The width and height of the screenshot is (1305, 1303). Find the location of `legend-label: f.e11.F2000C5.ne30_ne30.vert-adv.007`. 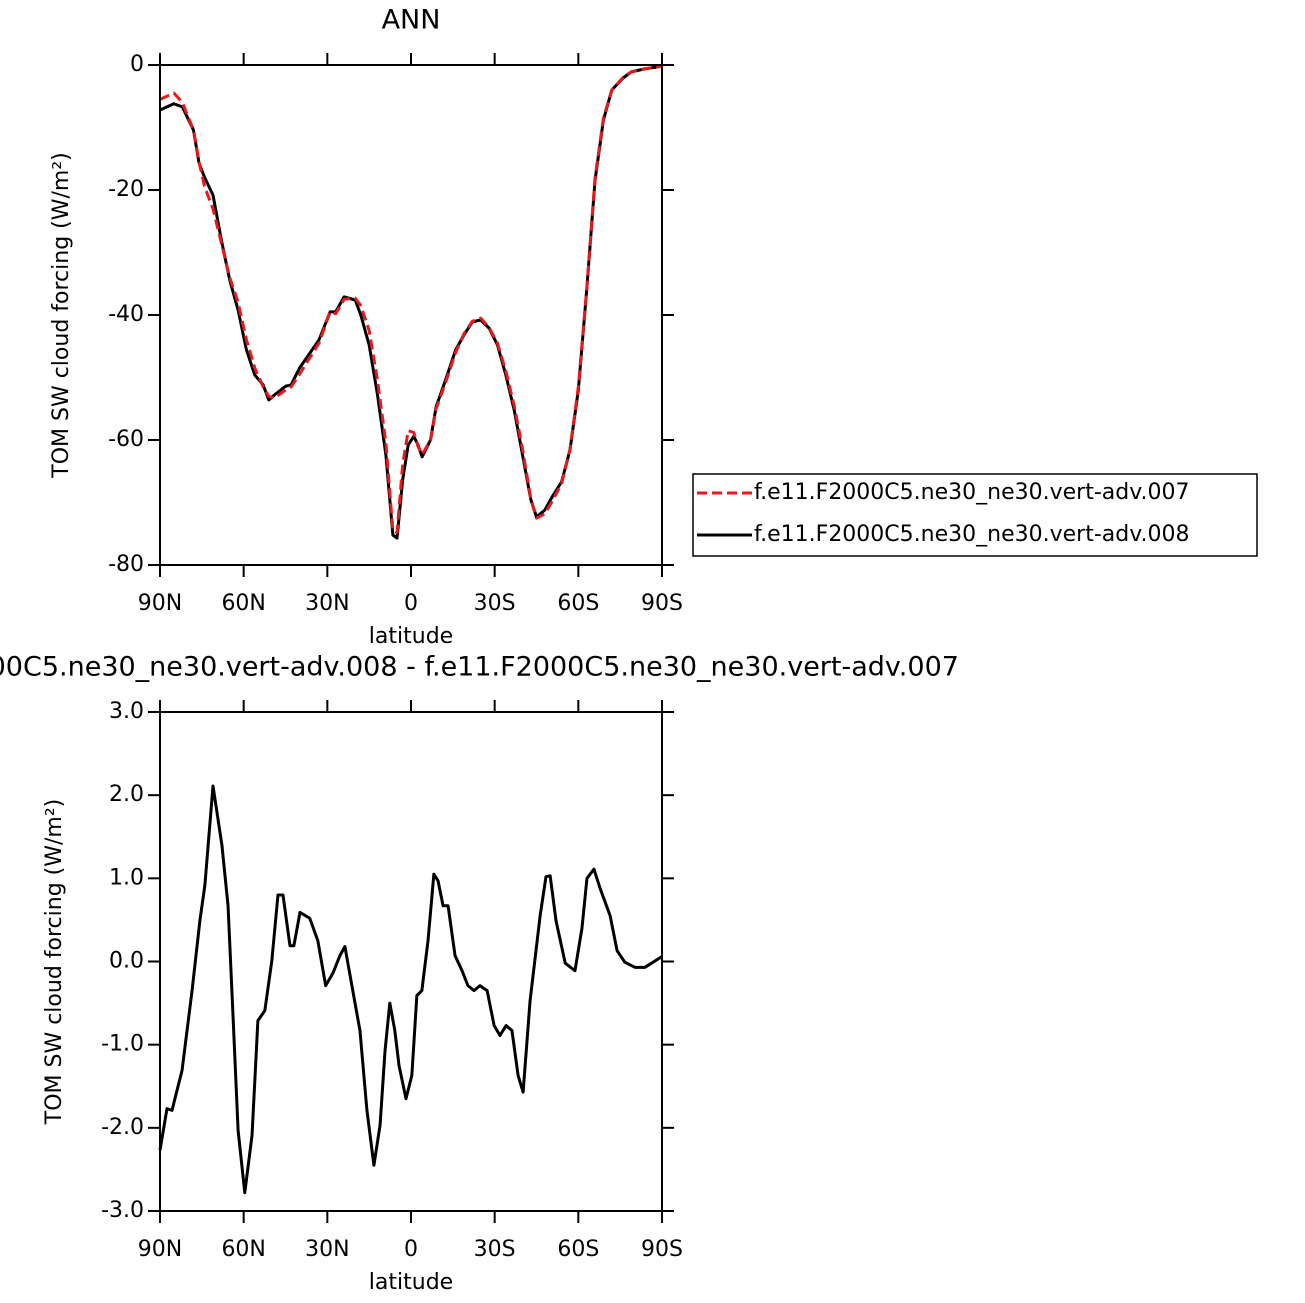

legend-label: f.e11.F2000C5.ne30_ne30.vert-adv.007 is located at coordinates (972, 492).